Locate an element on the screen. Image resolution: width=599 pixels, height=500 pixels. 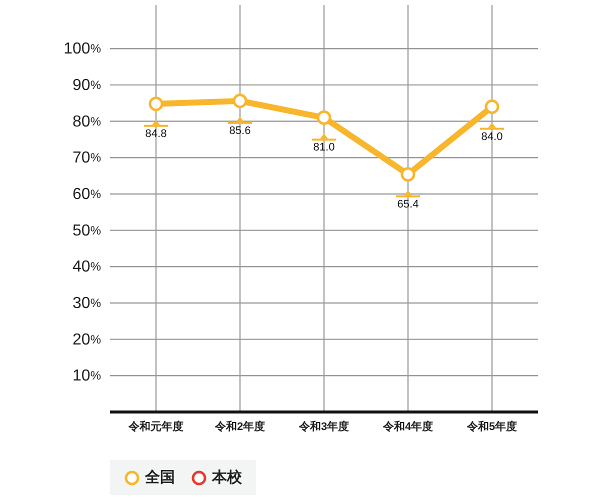
x-tick-label: 令和元年度 is located at coordinates (156, 426).